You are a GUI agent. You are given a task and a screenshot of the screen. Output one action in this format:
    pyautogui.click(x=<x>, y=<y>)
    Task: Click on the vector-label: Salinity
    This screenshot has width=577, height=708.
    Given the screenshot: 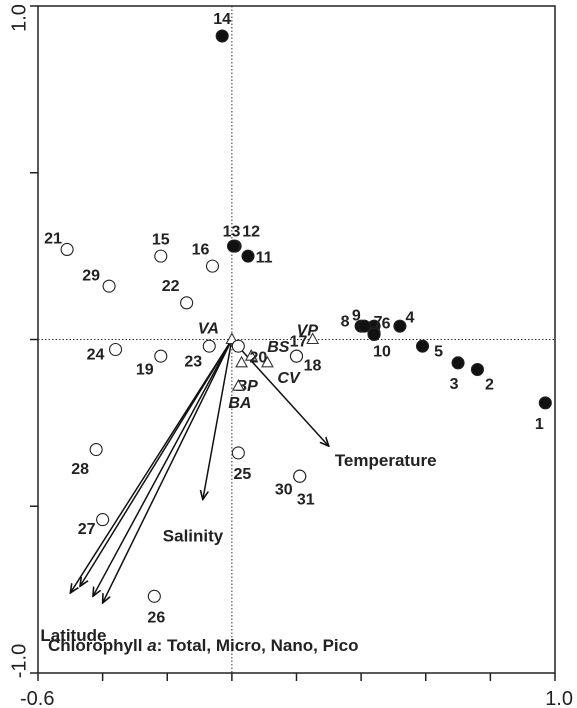 What is the action you would take?
    pyautogui.click(x=193, y=536)
    